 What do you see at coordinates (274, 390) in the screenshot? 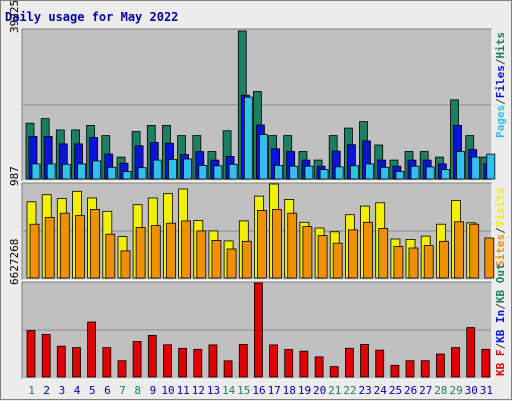
I see `x-tick-label-day-17: 17` at bounding box center [274, 390].